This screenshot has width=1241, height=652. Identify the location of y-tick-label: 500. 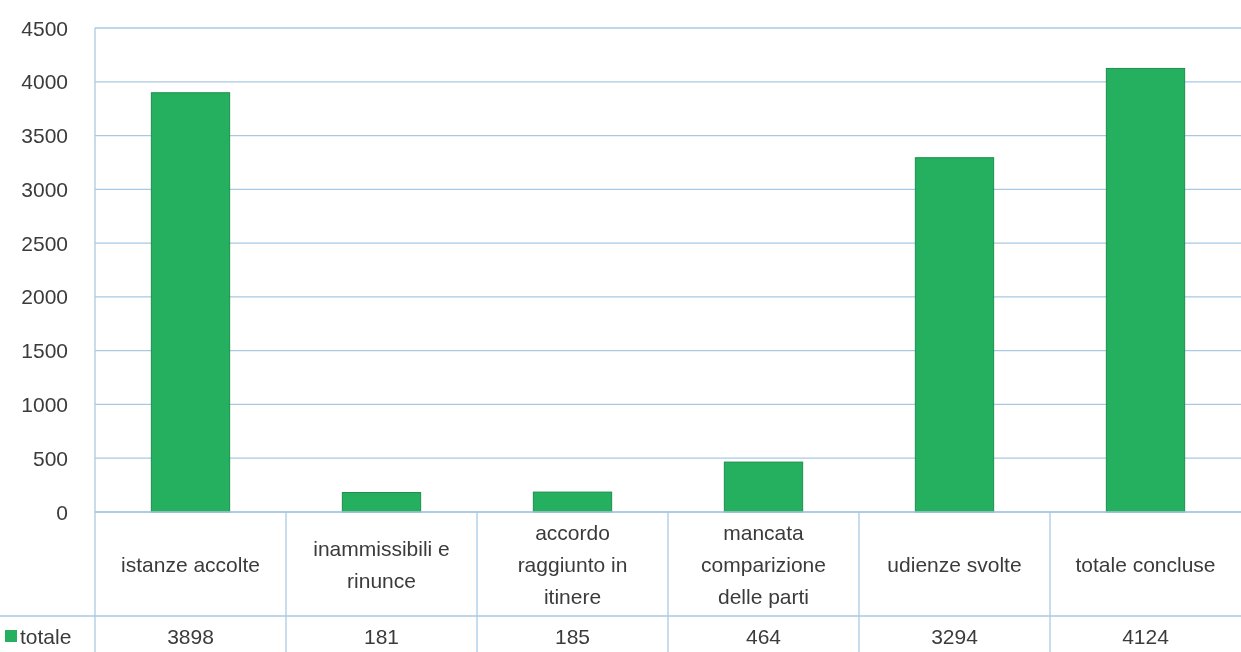
(50, 458).